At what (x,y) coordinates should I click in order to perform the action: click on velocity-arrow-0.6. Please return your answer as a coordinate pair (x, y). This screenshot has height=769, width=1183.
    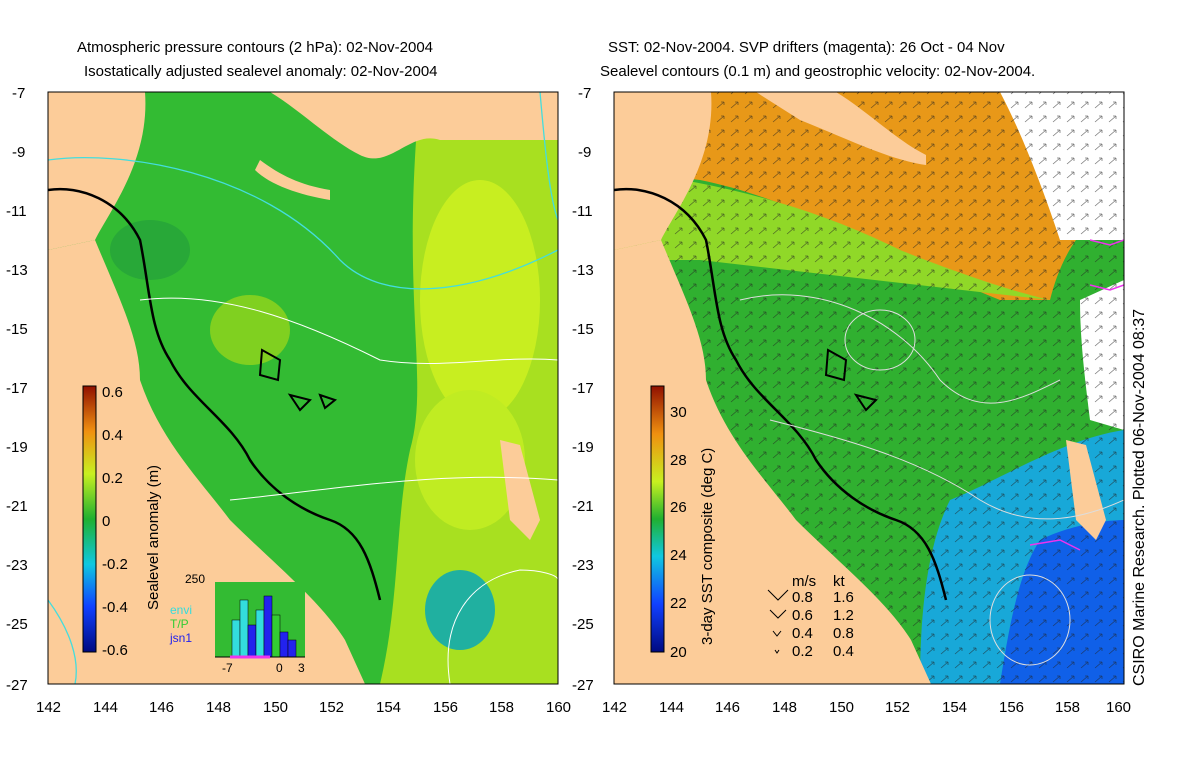
    Looking at the image, I should click on (778, 614).